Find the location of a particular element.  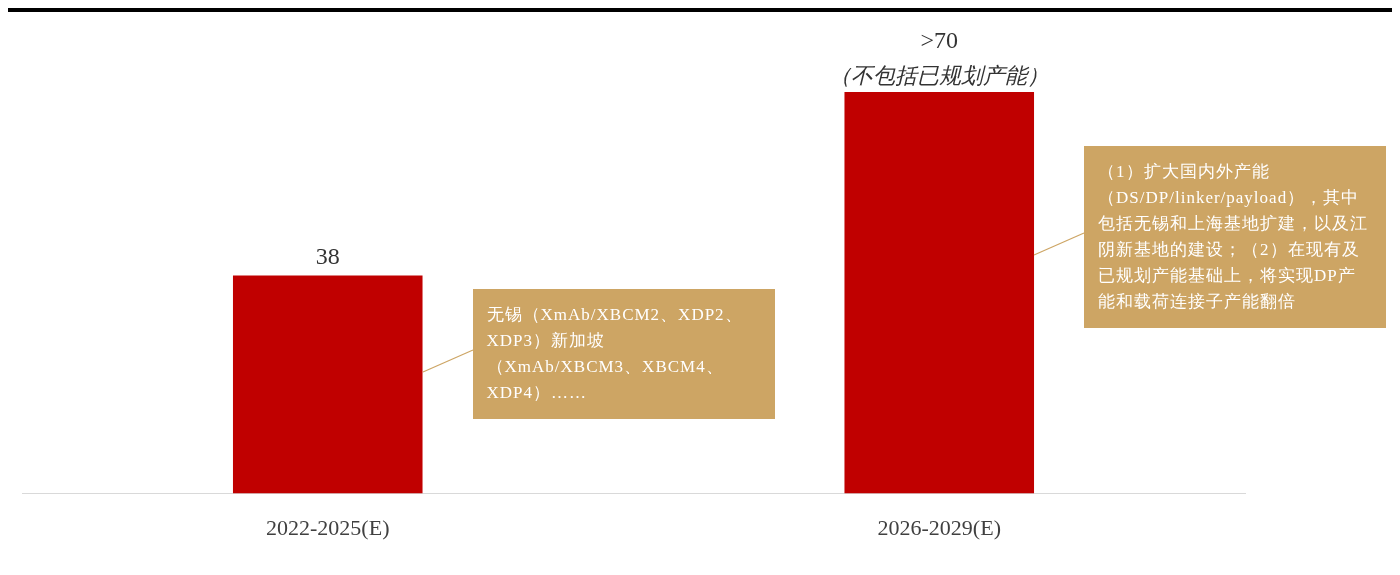

data-label: >70 is located at coordinates (939, 40).